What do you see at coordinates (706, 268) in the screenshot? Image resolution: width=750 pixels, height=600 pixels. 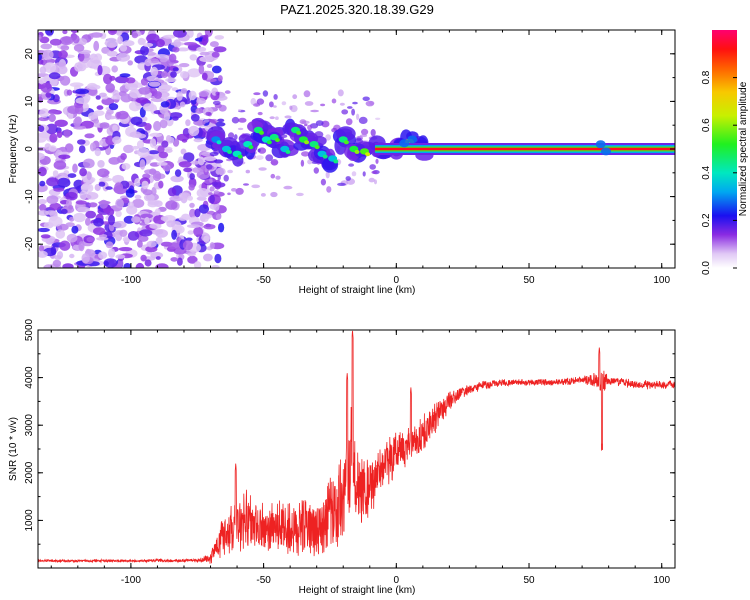 I see `colorbar-tick-label: 0.0` at bounding box center [706, 268].